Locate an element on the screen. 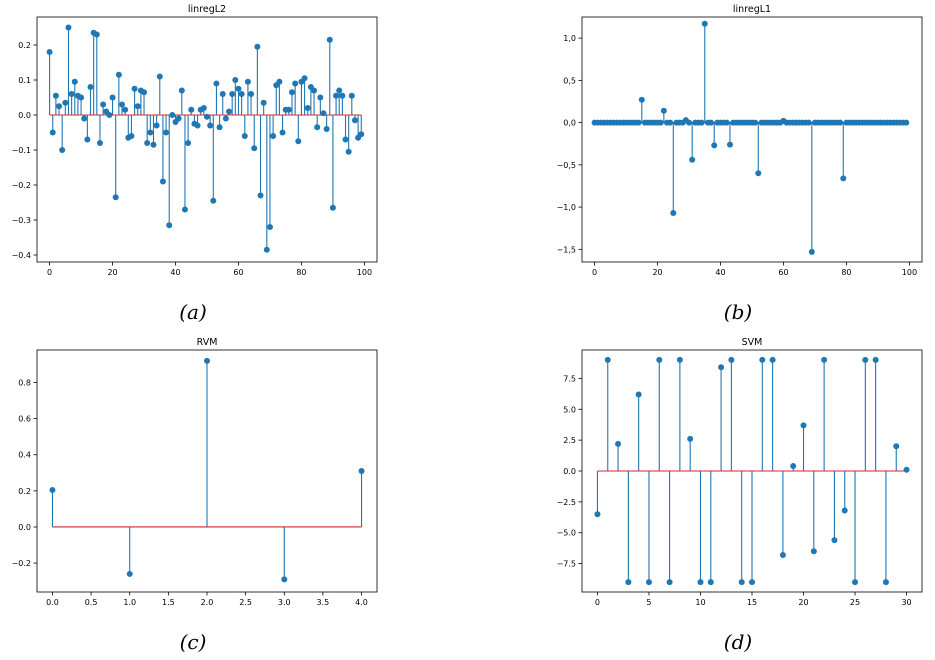 Image resolution: width=935 pixels, height=660 pixels. y-tick-label: −0,5 is located at coordinates (566, 165).